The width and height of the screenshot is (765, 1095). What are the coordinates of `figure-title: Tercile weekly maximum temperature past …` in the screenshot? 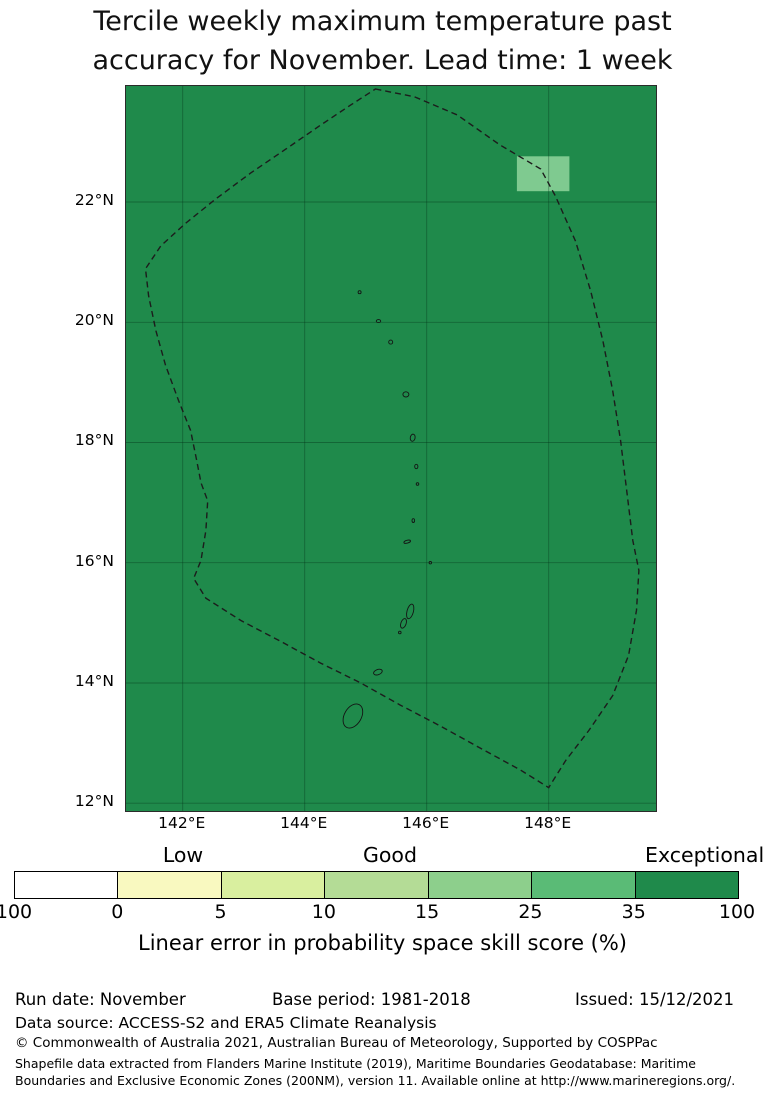 It's located at (382, 41).